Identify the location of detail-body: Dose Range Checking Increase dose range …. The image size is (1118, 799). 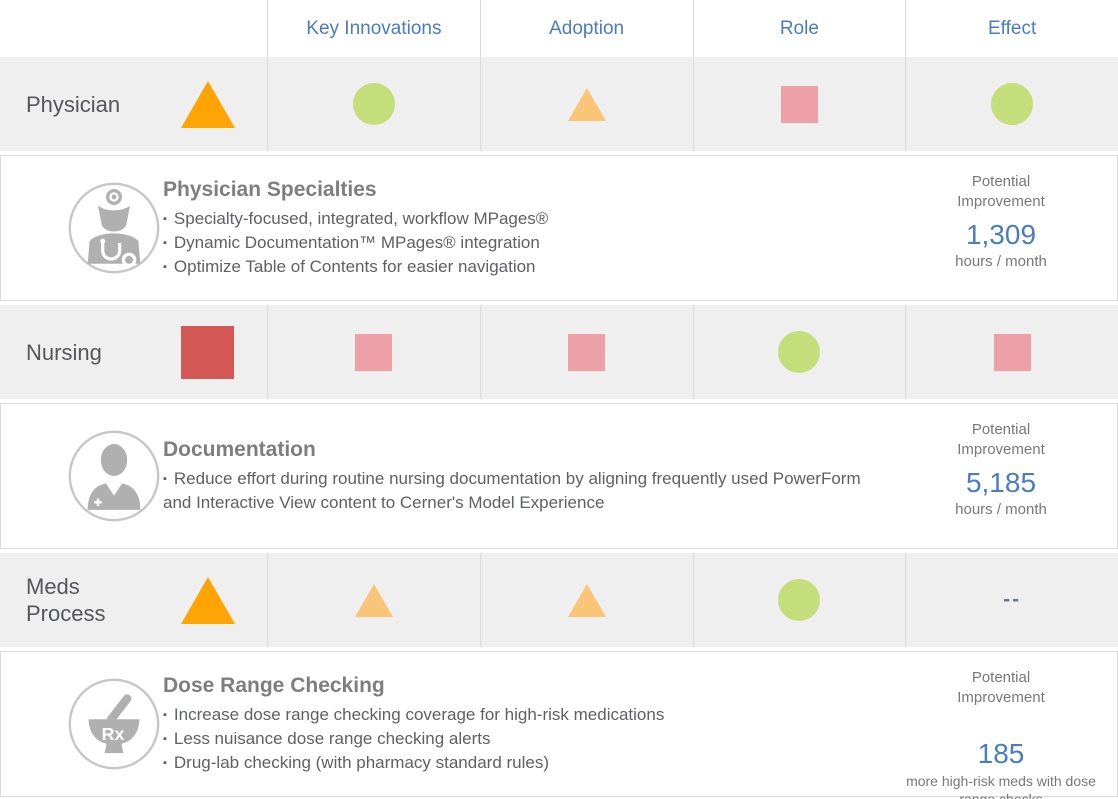
(523, 724).